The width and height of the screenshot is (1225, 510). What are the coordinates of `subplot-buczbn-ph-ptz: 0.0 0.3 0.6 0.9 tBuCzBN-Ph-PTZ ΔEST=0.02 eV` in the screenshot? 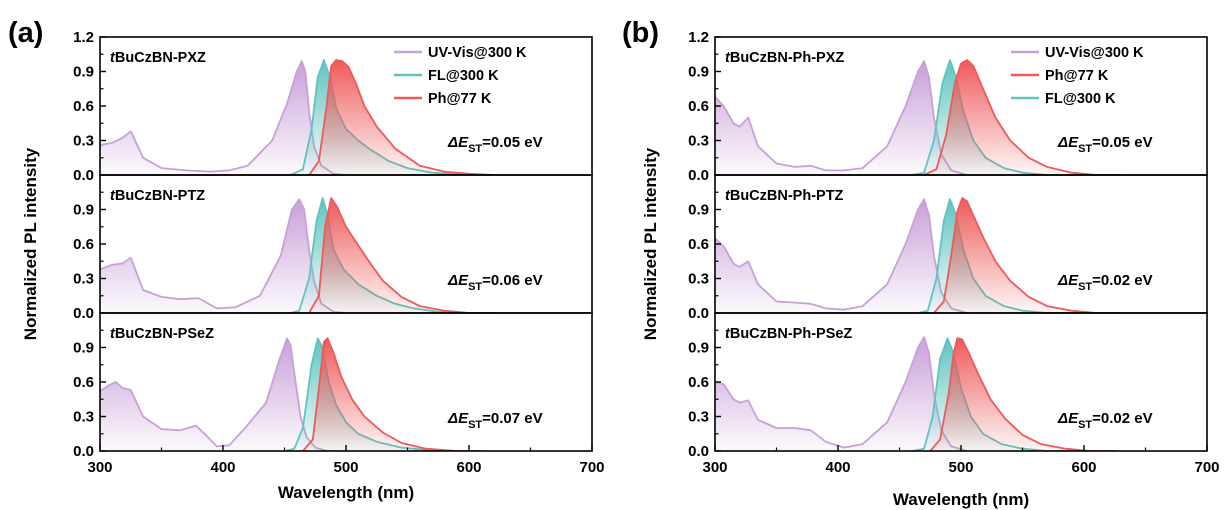 It's located at (948, 248).